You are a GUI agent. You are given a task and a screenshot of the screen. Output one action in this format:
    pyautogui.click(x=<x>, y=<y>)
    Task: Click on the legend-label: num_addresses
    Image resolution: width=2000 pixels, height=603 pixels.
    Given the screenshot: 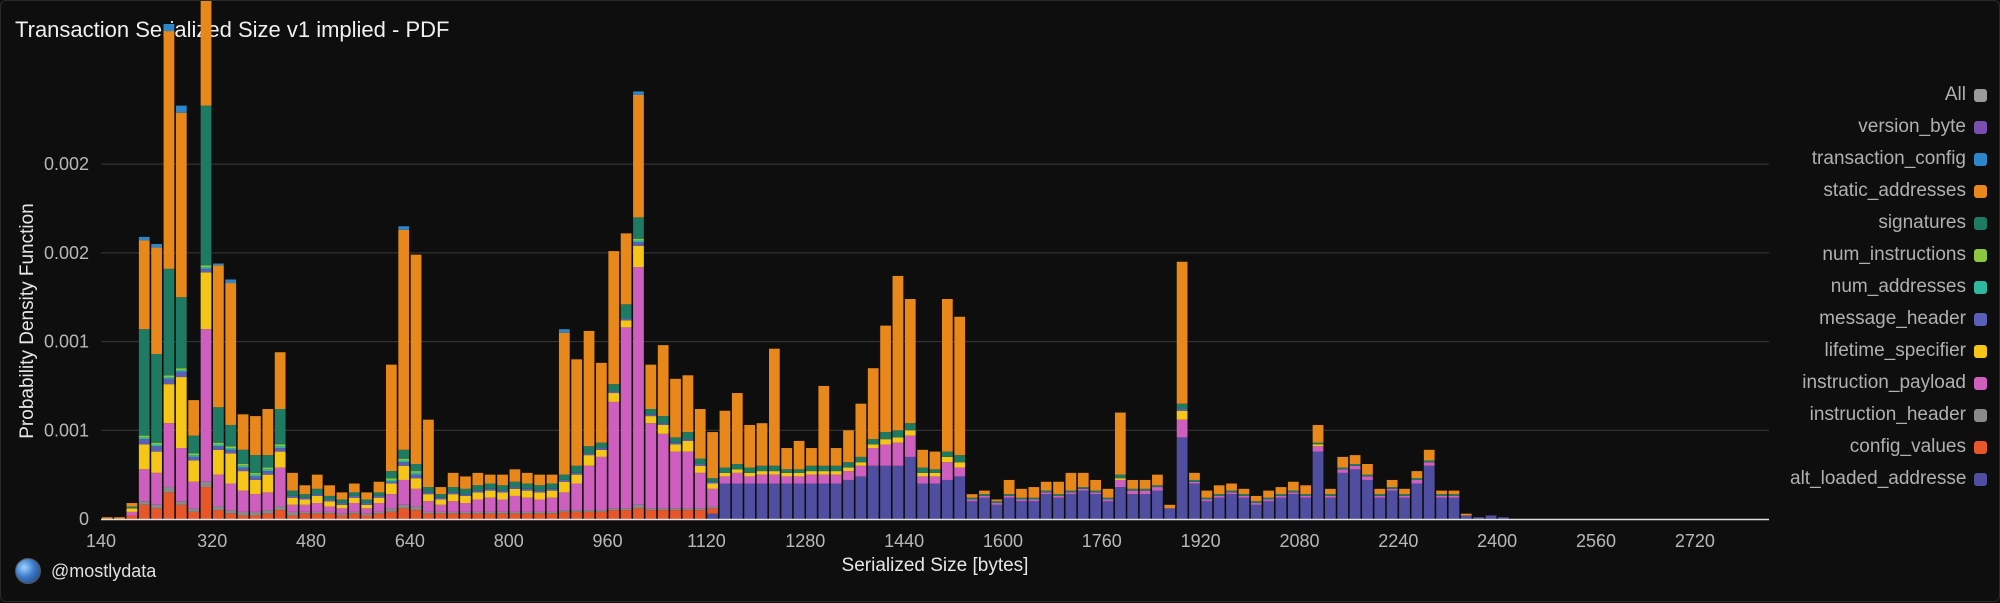 What is the action you would take?
    pyautogui.click(x=1898, y=286)
    